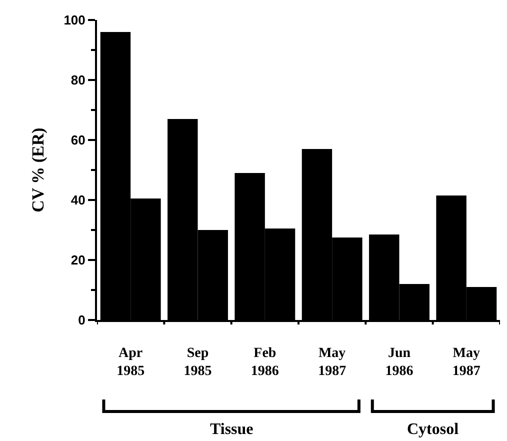 This screenshot has width=507, height=441. Describe the element at coordinates (78, 140) in the screenshot. I see `y-tick-label: 60` at that location.